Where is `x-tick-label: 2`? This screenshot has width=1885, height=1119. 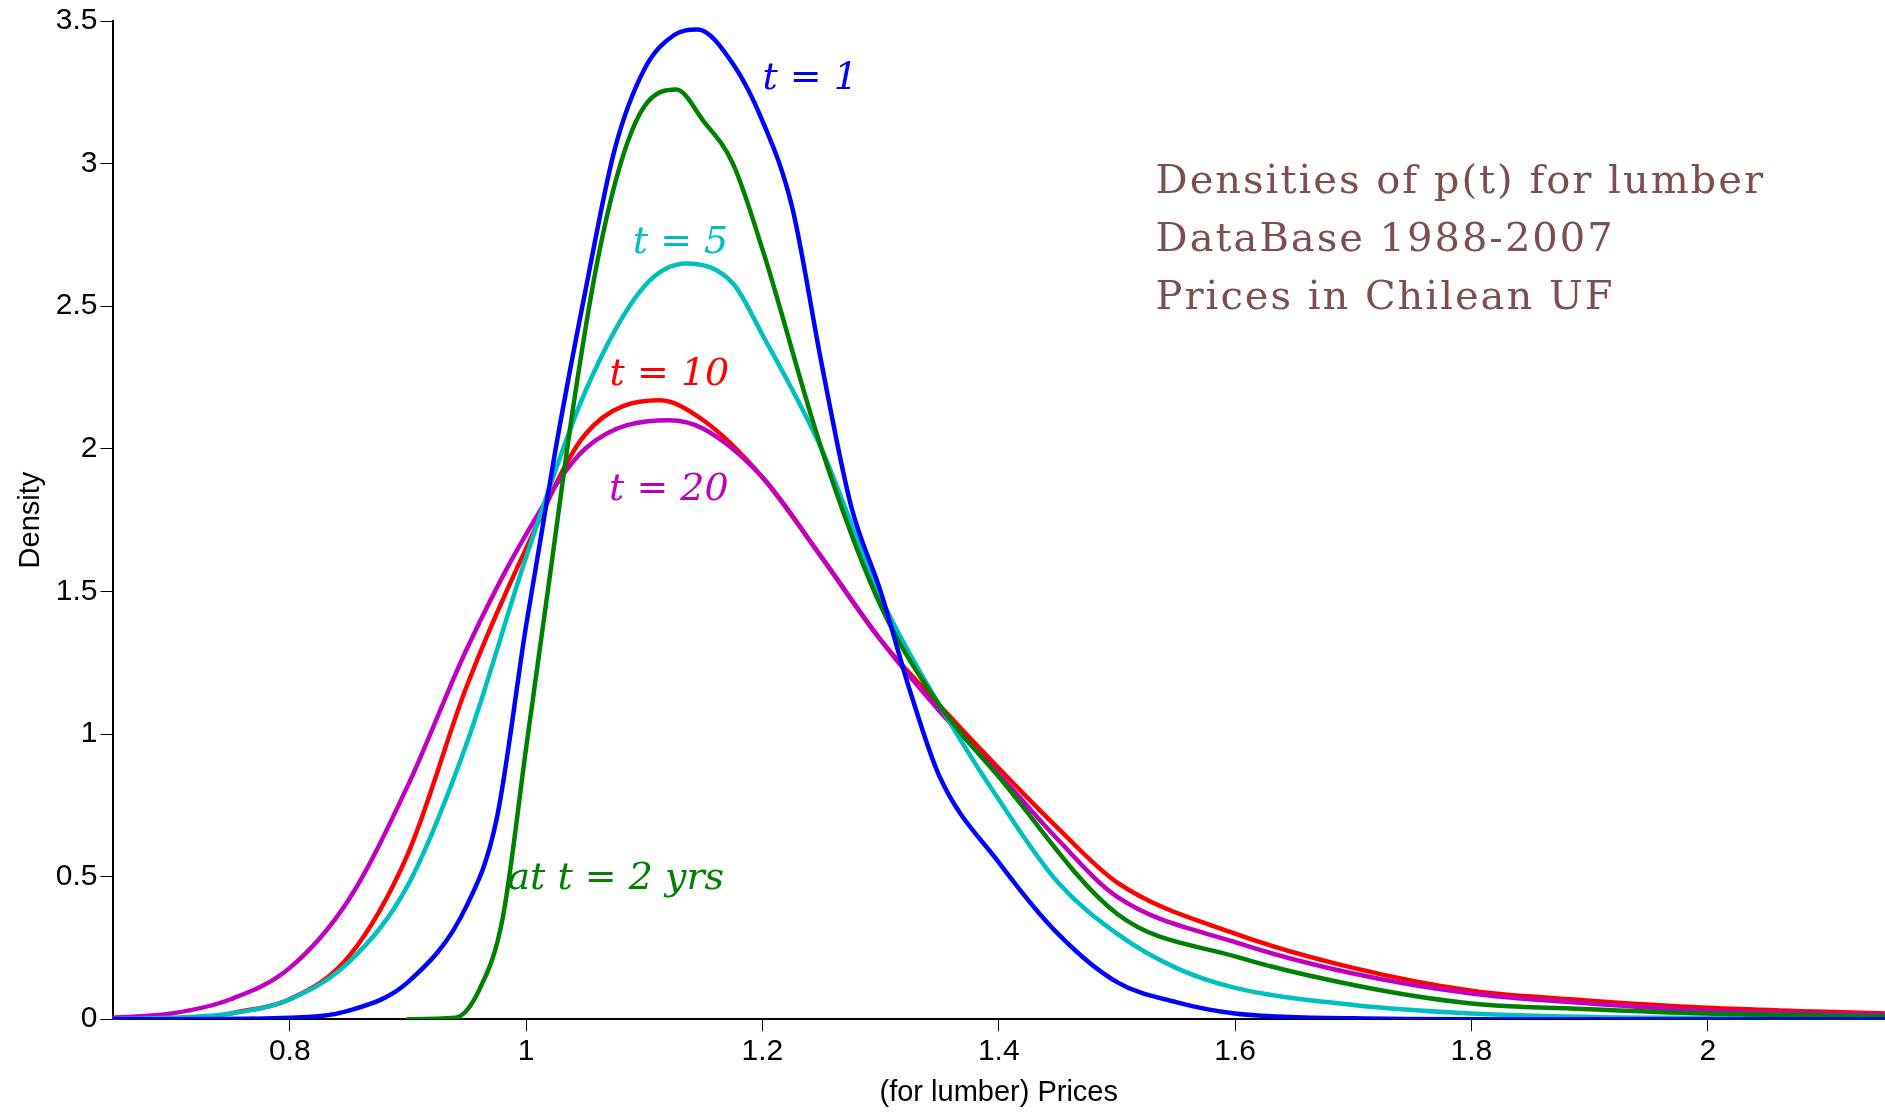 x-tick-label: 2 is located at coordinates (1708, 1050).